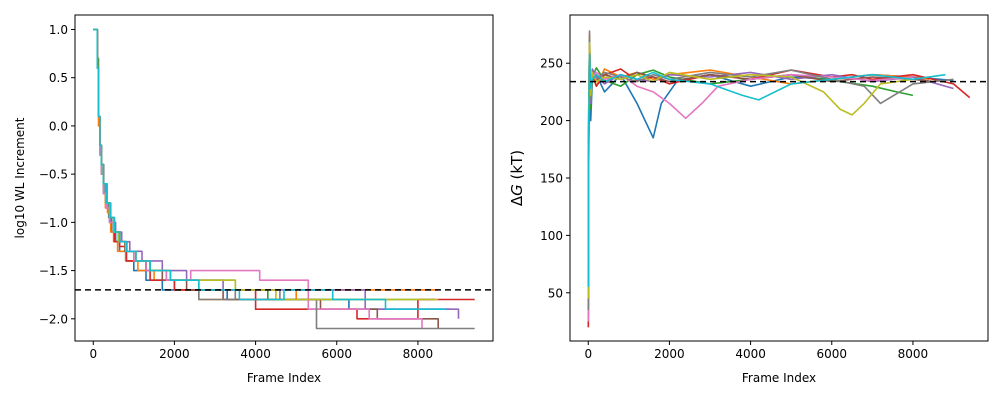  I want to click on y-tick-label: 0.5, so click(58, 78).